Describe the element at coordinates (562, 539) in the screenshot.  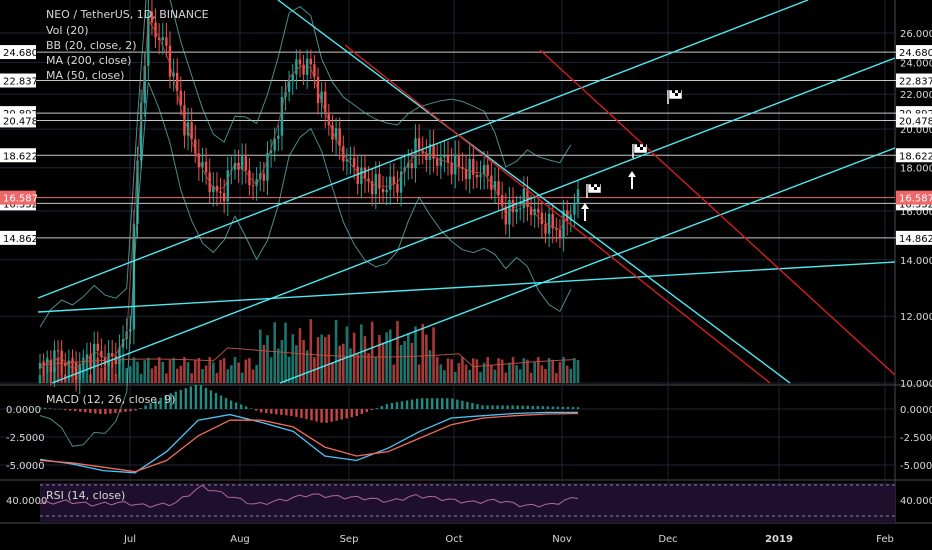
I see `time-tick-label: Nov` at that location.